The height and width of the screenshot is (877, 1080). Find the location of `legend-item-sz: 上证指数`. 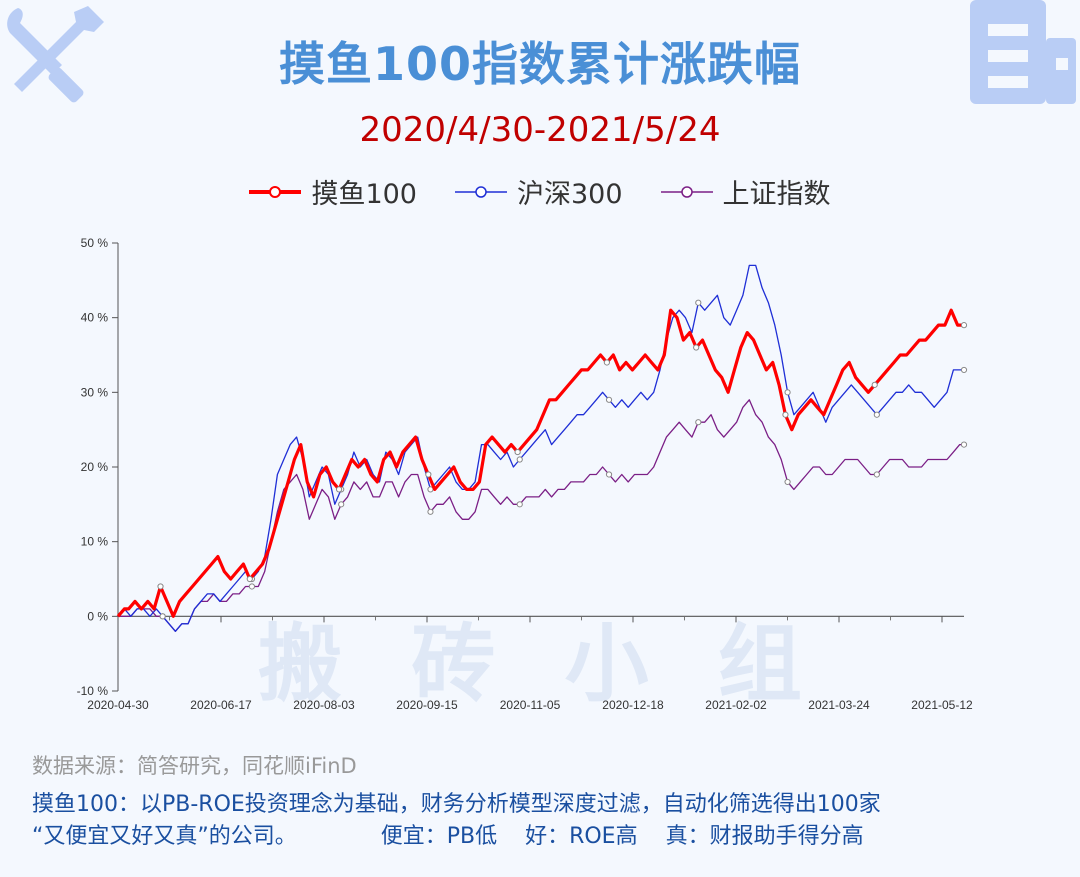

legend-item-sz: 上证指数 is located at coordinates (745, 191).